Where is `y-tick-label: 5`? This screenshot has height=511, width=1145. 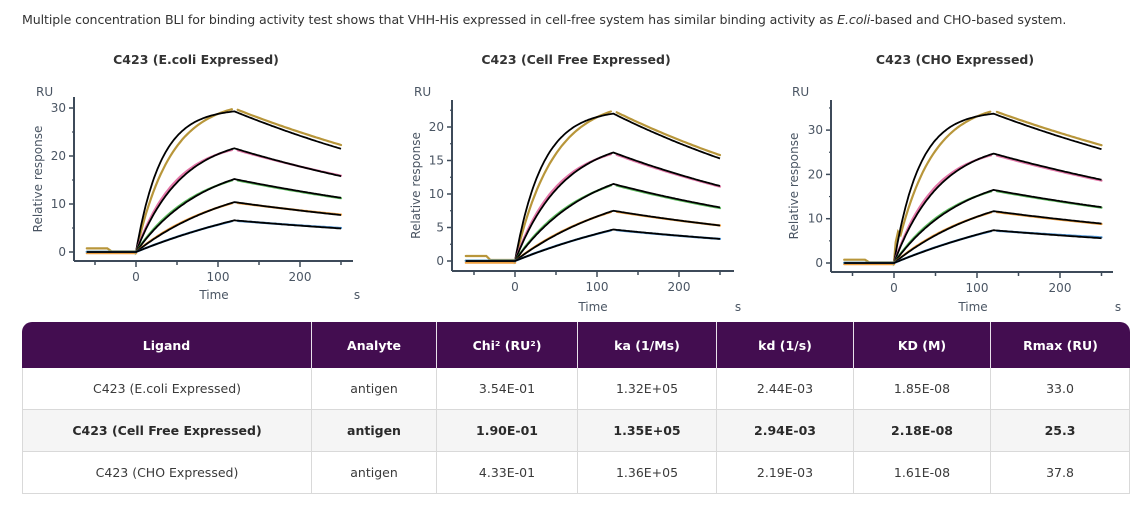 y-tick-label: 5 is located at coordinates (440, 228).